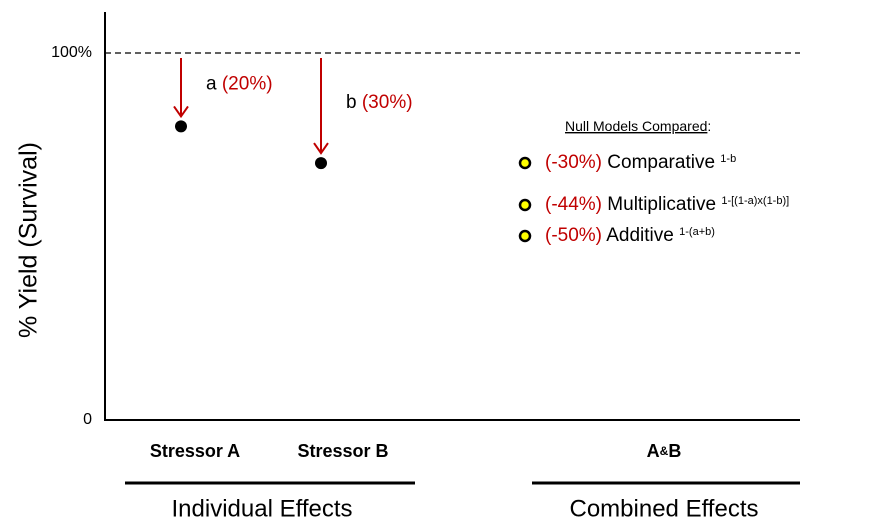 Image resolution: width=873 pixels, height=522 pixels. What do you see at coordinates (709, 126) in the screenshot?
I see `title-text: :` at bounding box center [709, 126].